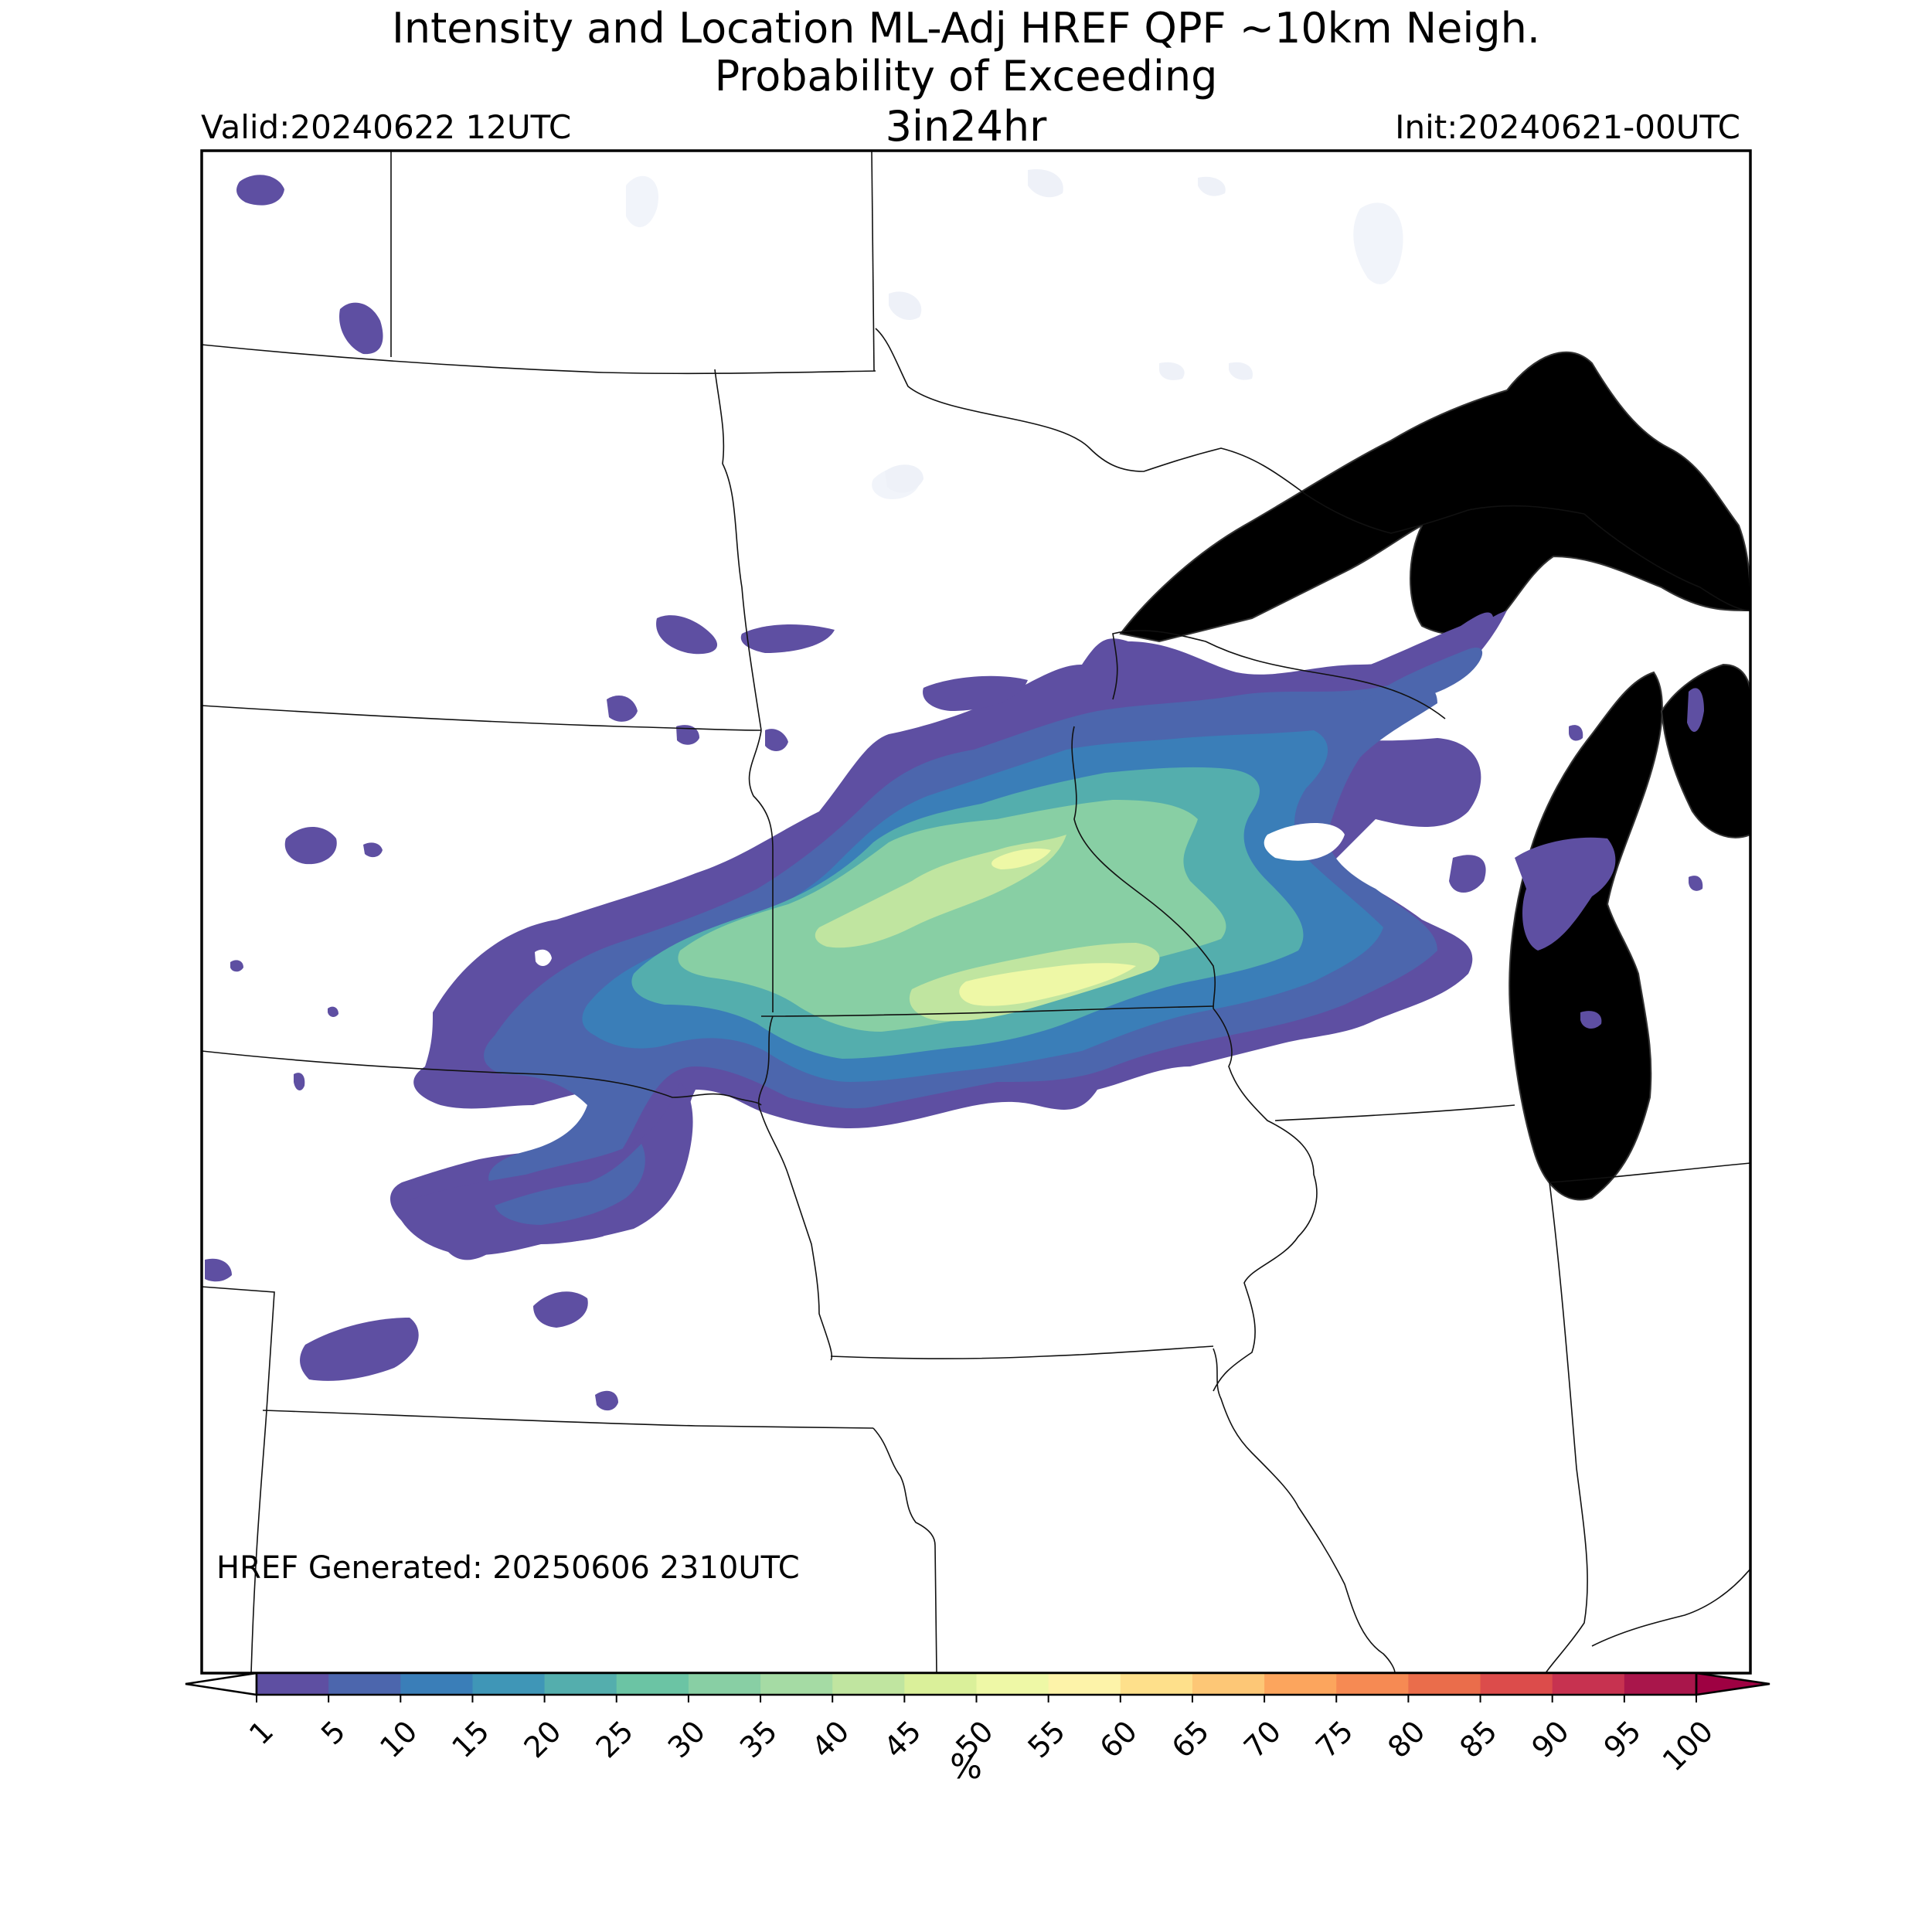  I want to click on chart-title-line-2: Probability of Exceeding, so click(966, 76).